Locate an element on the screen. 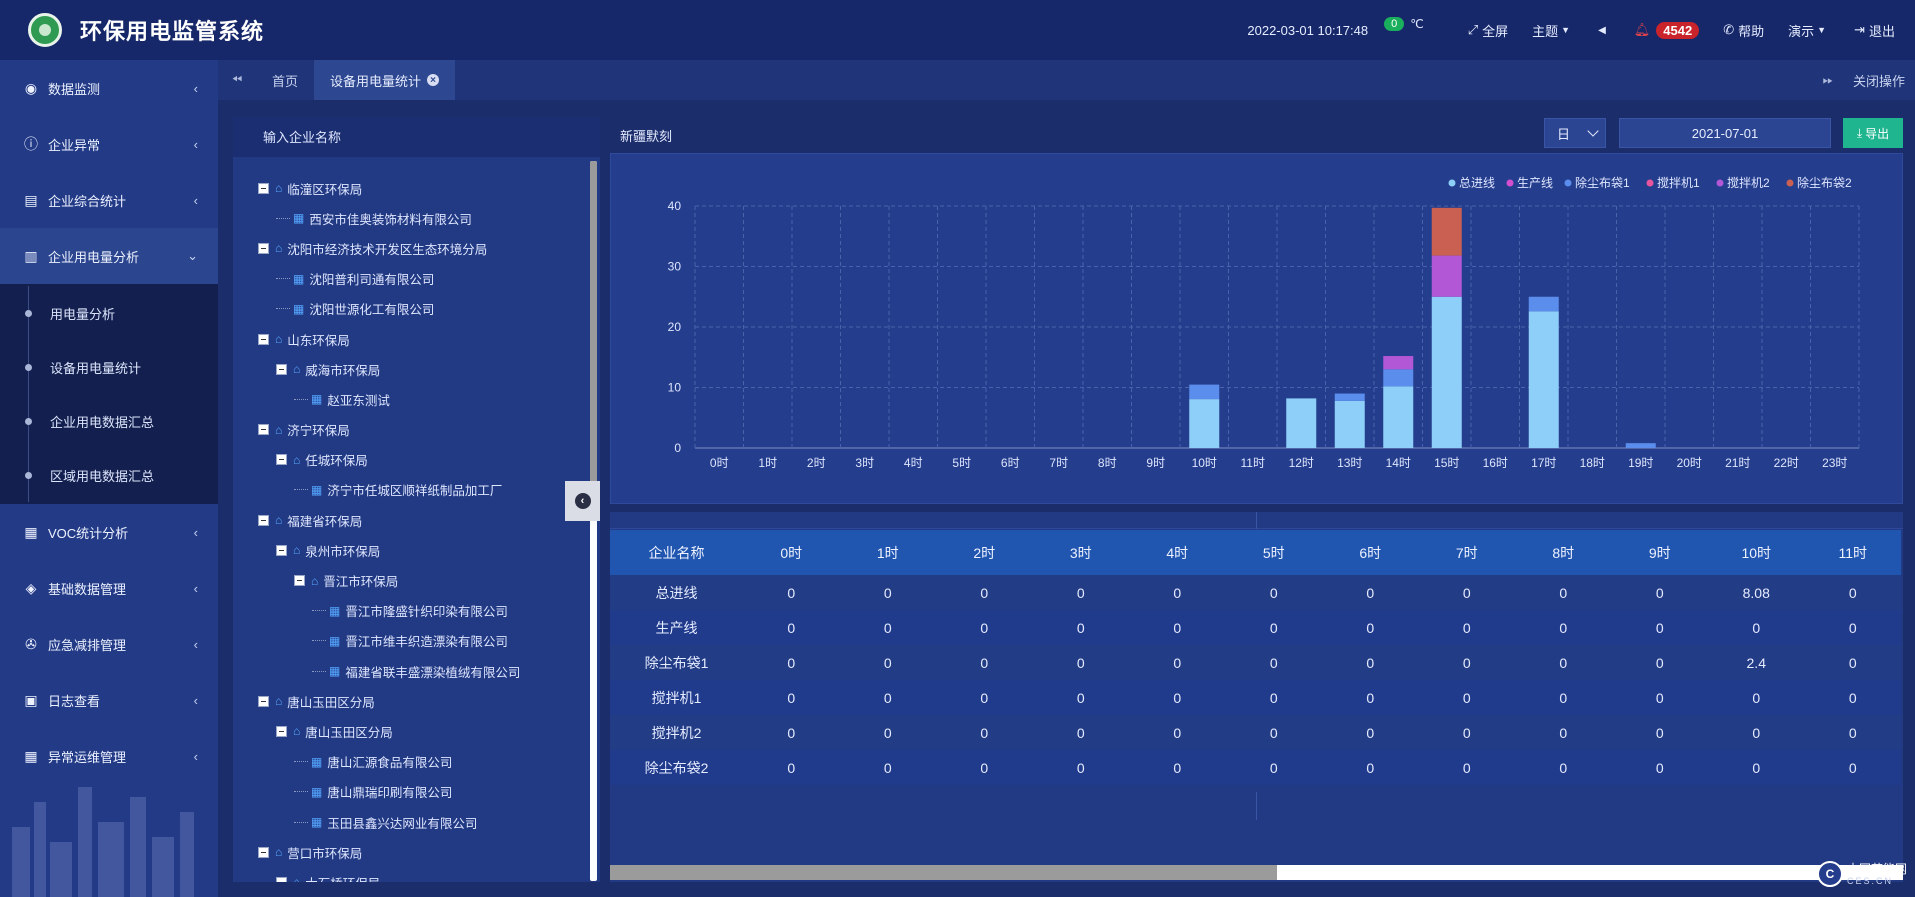  tree-node: ▦ 玉田县鑫兴达网业有限公司 is located at coordinates (410, 822).